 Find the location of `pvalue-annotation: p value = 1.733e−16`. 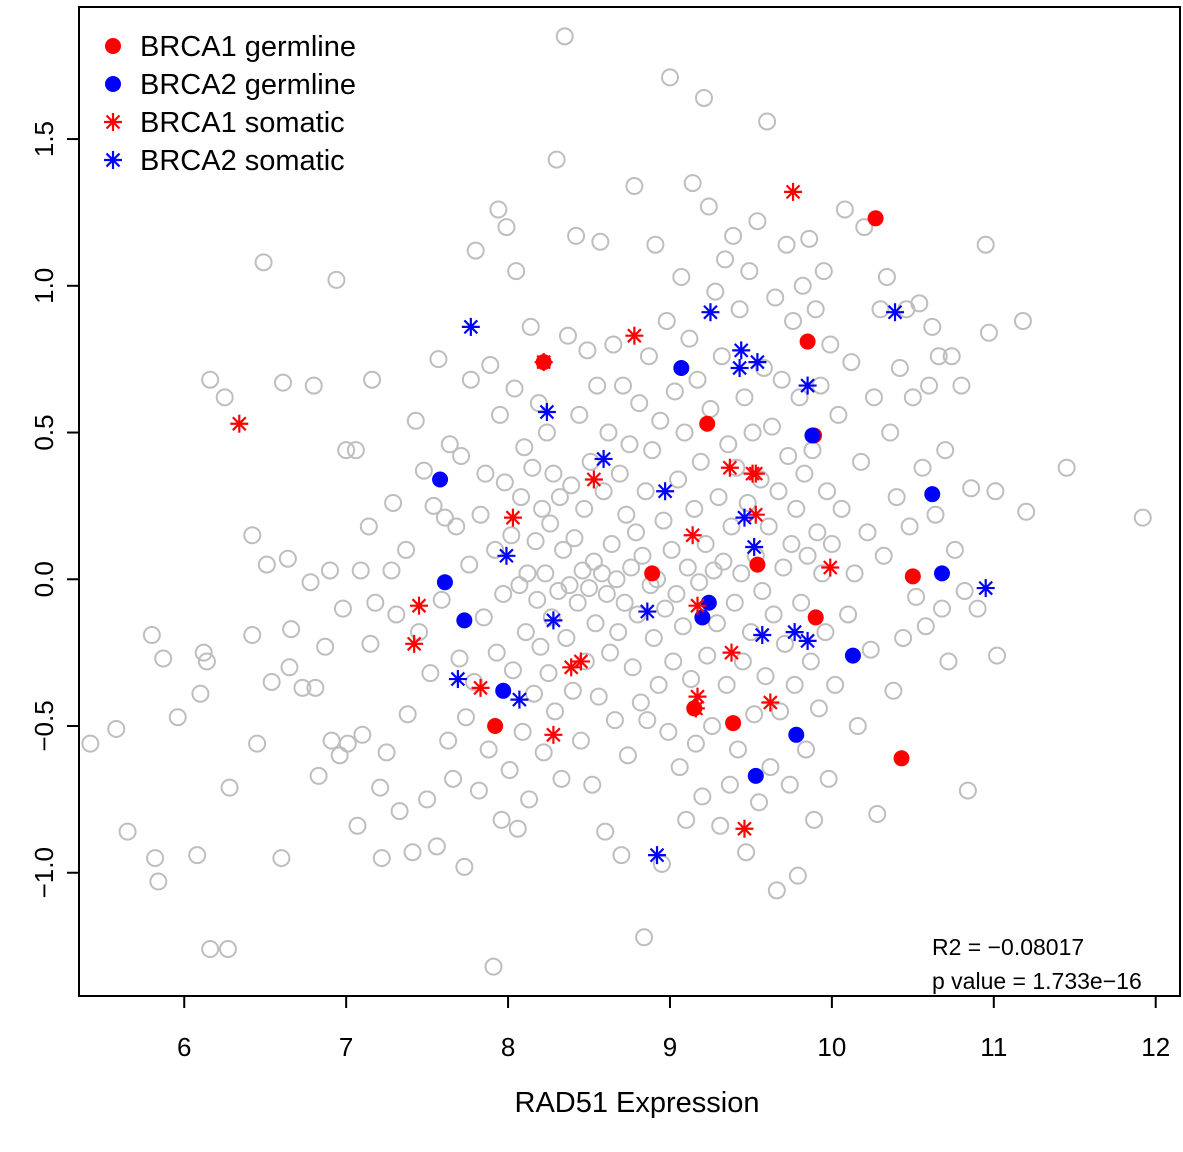

pvalue-annotation: p value = 1.733e−16 is located at coordinates (1037, 981).